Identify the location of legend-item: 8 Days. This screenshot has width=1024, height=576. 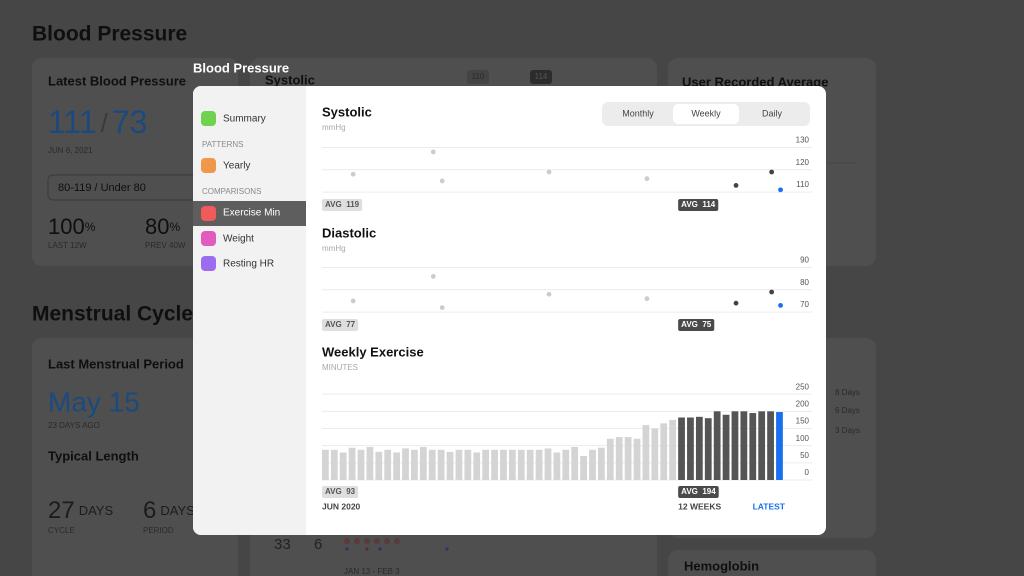
(847, 392).